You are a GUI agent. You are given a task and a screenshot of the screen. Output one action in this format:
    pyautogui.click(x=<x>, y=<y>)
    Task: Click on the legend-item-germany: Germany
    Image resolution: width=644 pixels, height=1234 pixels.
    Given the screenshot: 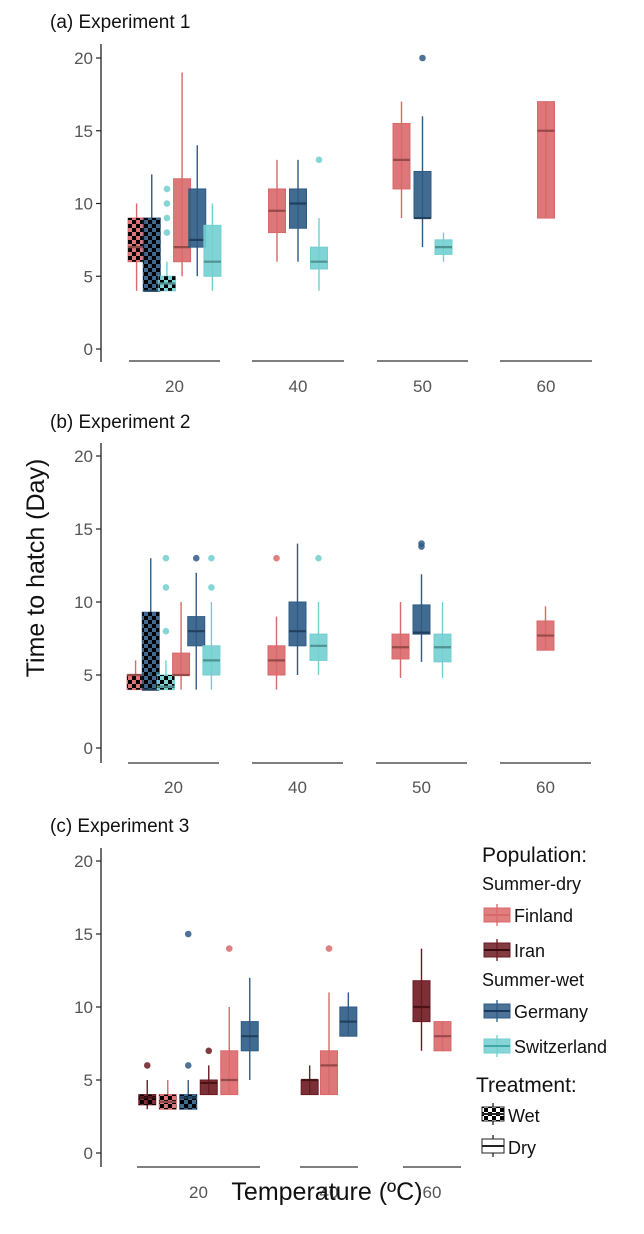 What is the action you would take?
    pyautogui.click(x=536, y=1011)
    